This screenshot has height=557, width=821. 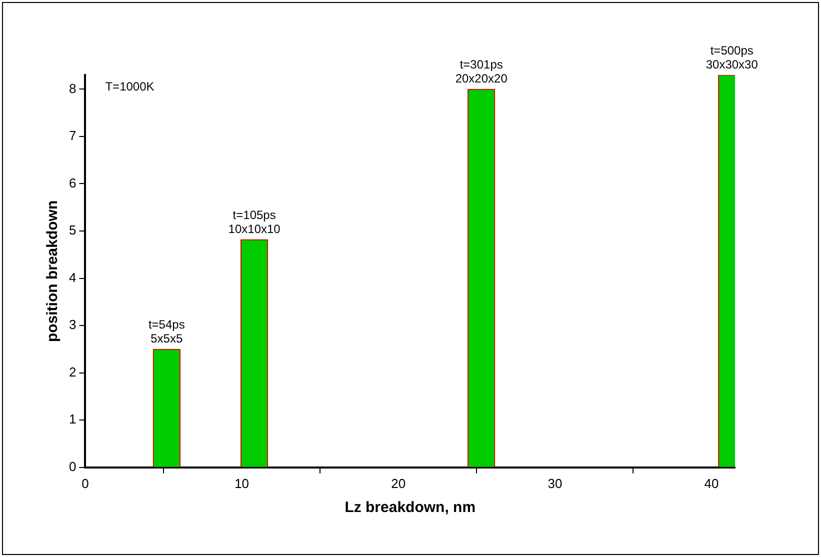 What do you see at coordinates (481, 71) in the screenshot?
I see `annotation: t=301ps 20x20x20` at bounding box center [481, 71].